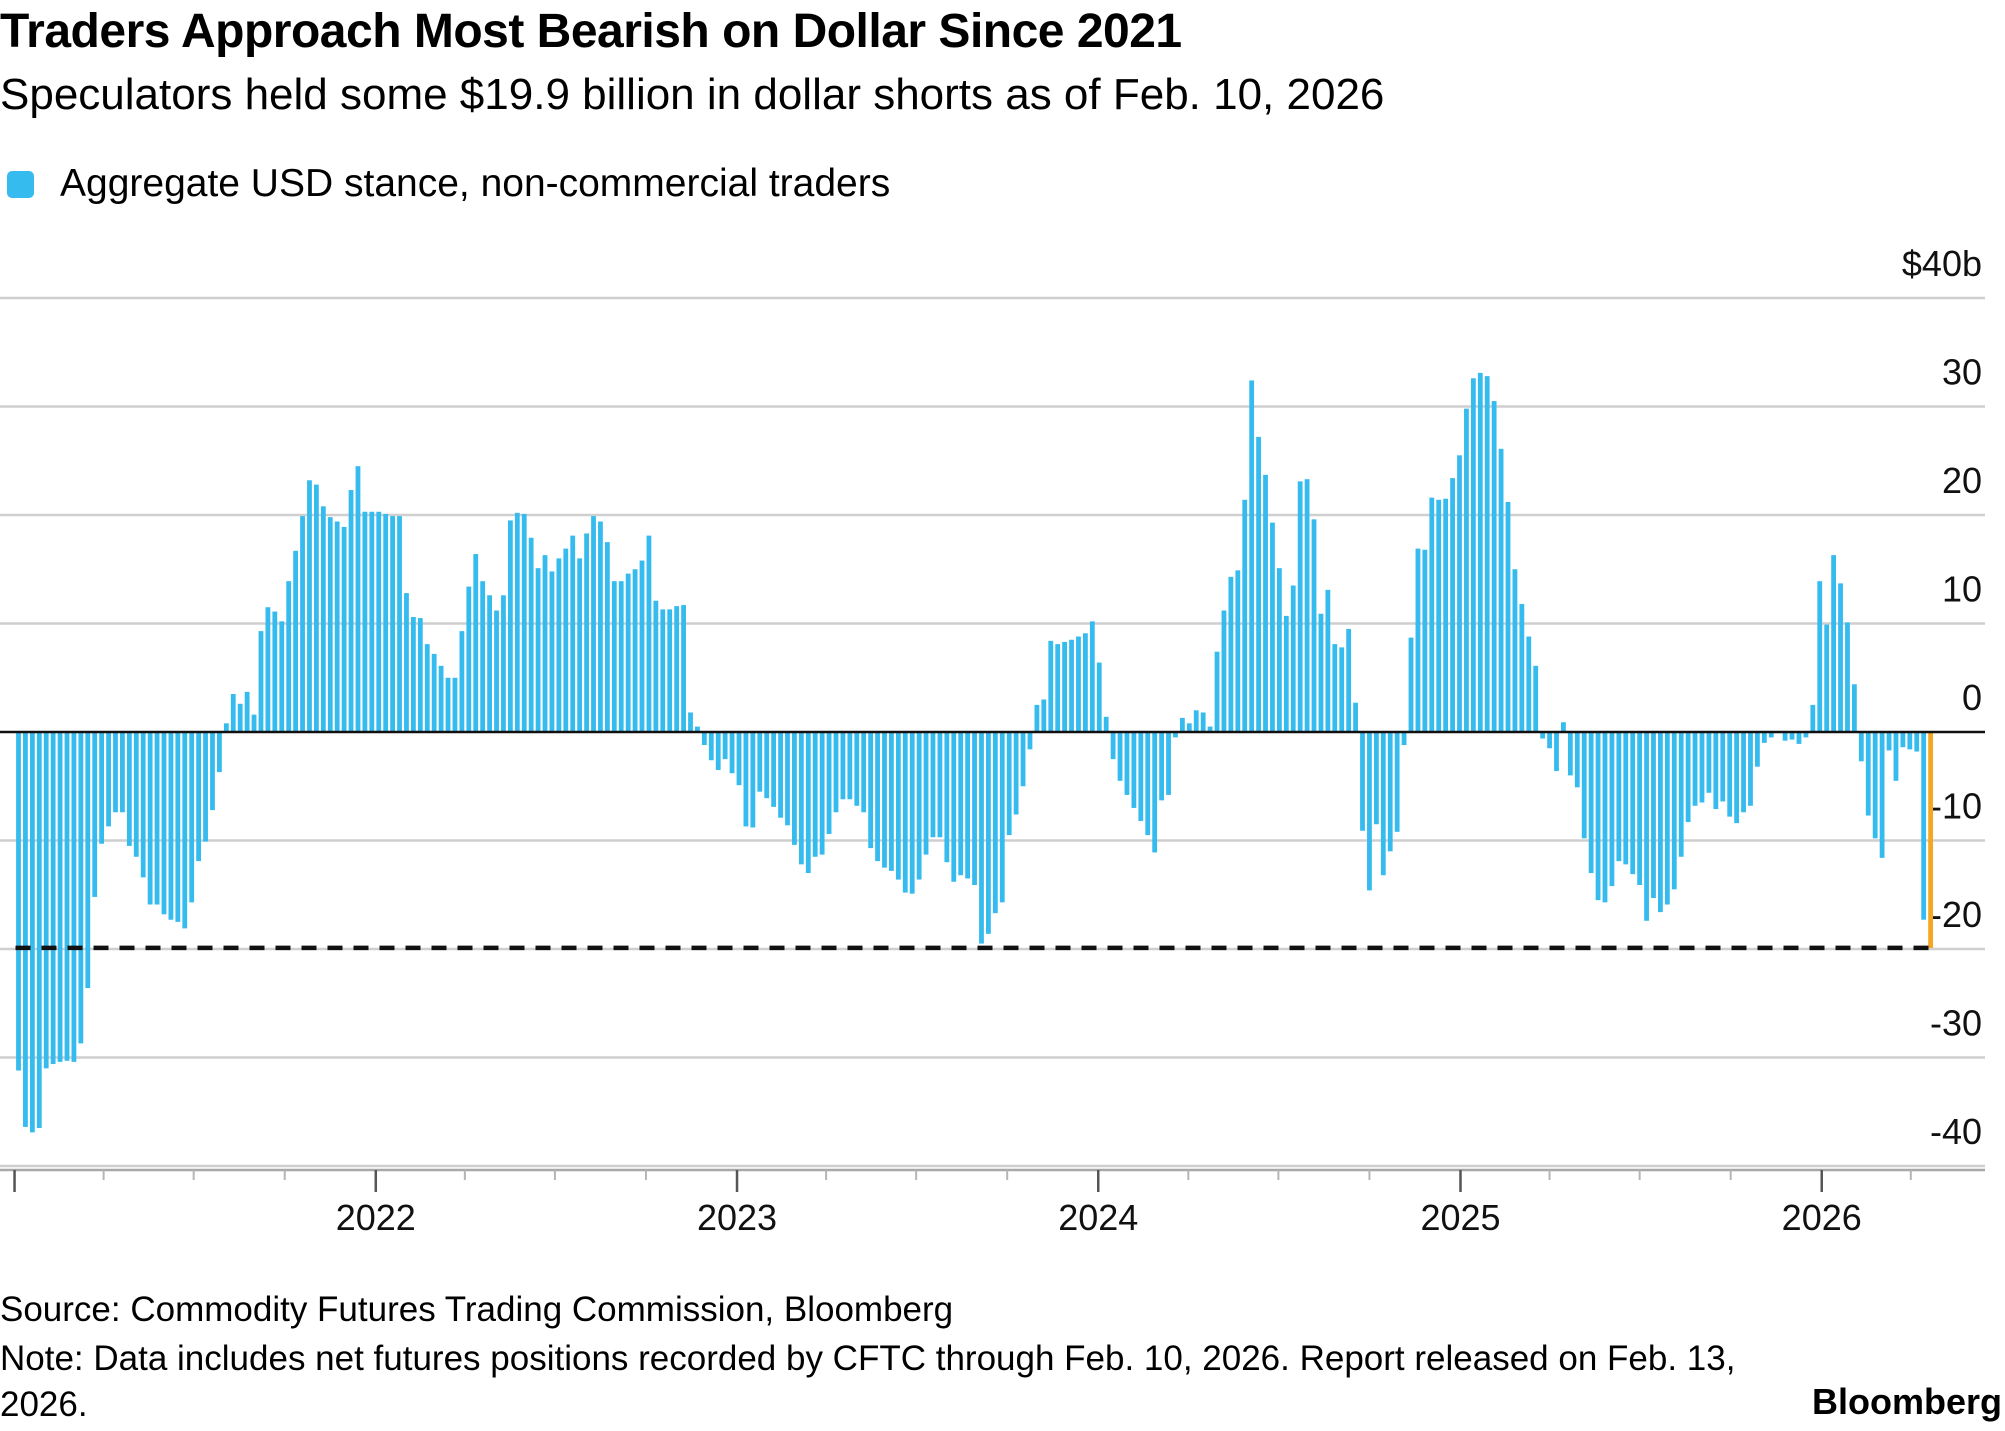 This screenshot has height=1431, width=2005. Describe the element at coordinates (1956, 806) in the screenshot. I see `y-tick-label: -10` at that location.